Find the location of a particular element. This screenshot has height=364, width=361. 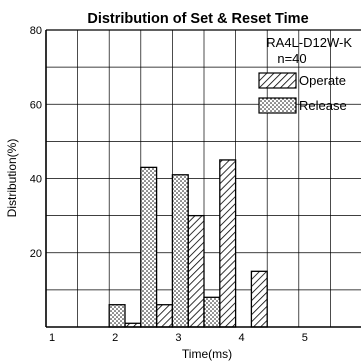

legend-label-release: Release is located at coordinates (323, 105).